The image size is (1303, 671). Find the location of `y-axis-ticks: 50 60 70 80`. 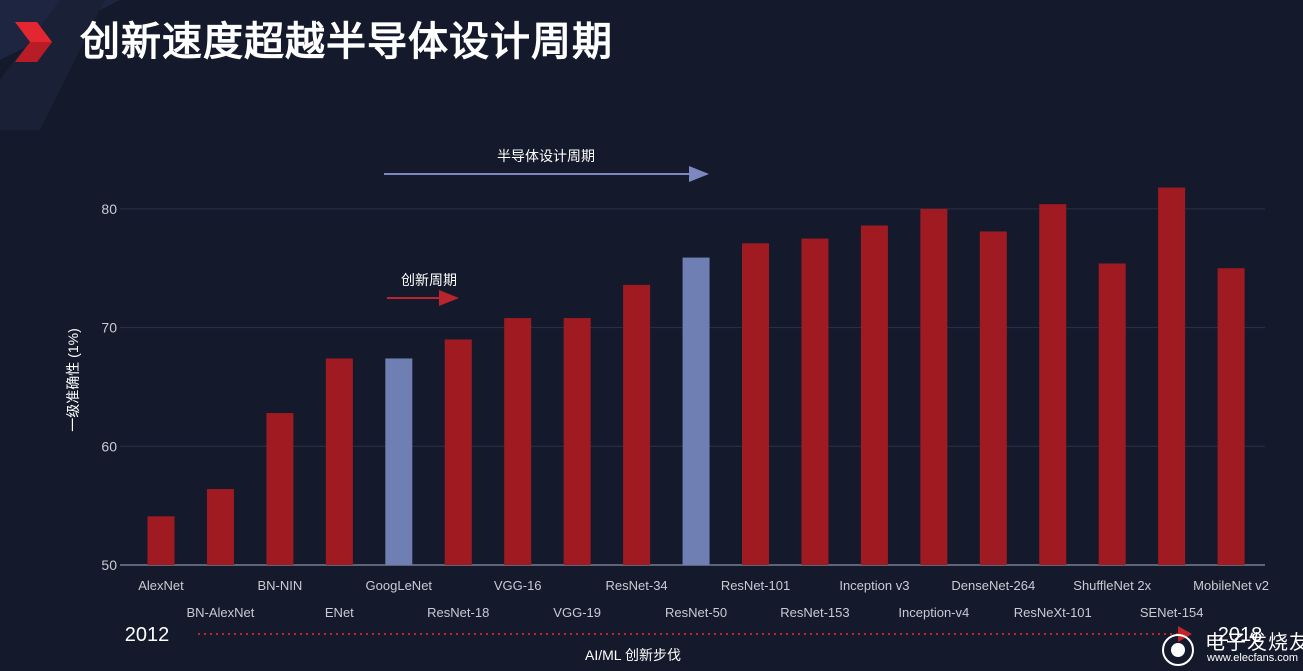

y-axis-ticks: 50 60 70 80 is located at coordinates (109, 387).